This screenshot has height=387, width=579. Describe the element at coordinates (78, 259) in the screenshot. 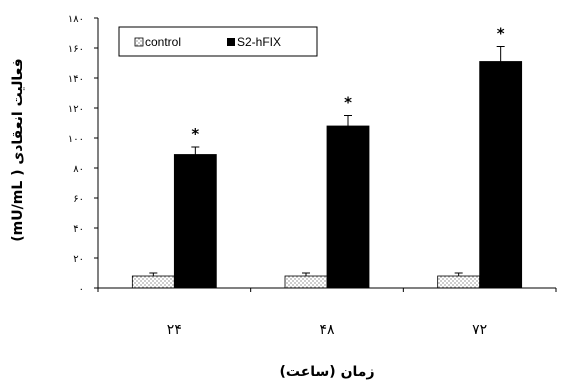

I see `y-tick-label-20: ۲۰` at that location.